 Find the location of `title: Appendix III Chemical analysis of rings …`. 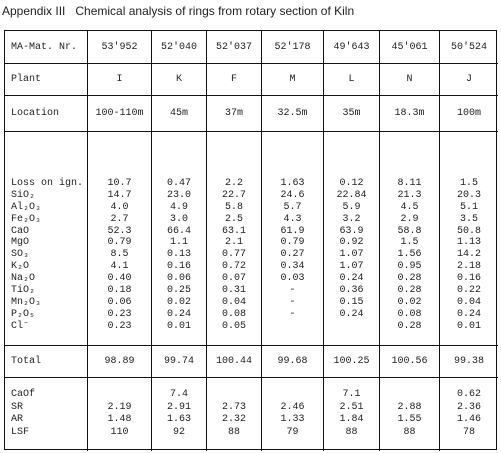

title: Appendix III Chemical analysis of rings … is located at coordinates (178, 11).